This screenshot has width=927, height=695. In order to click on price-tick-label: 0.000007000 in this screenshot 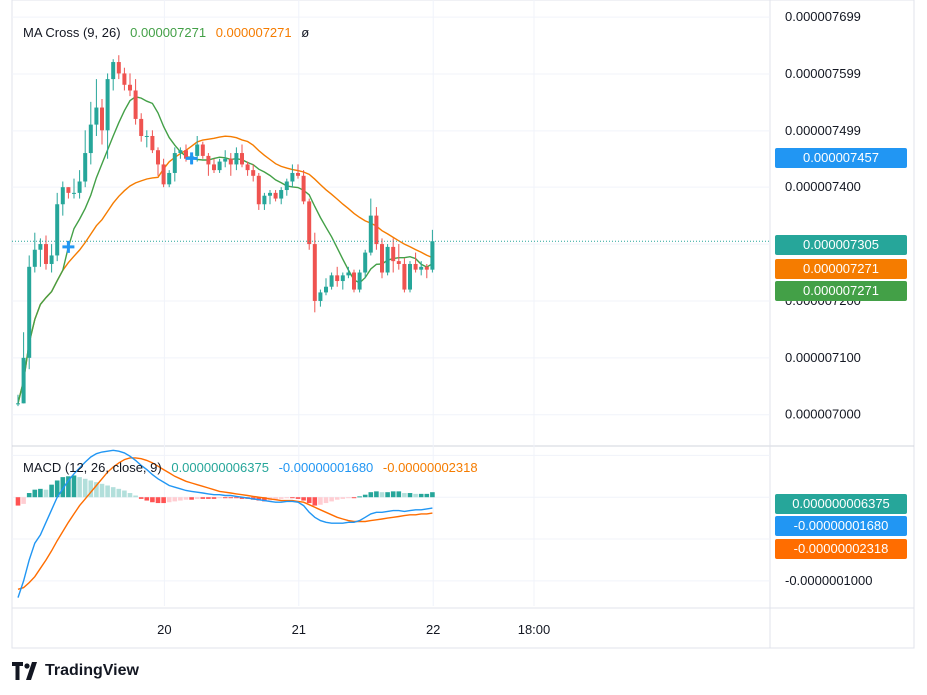, I will do `click(823, 414)`.